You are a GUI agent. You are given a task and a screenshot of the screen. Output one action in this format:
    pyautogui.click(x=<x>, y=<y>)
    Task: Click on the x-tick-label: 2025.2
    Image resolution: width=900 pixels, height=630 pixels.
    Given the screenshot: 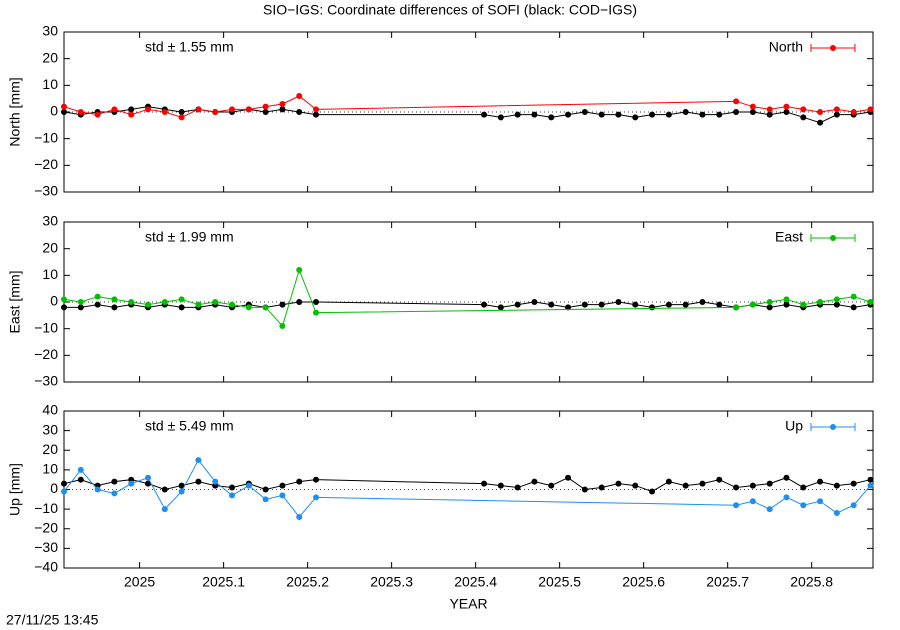 What is the action you would take?
    pyautogui.click(x=307, y=582)
    